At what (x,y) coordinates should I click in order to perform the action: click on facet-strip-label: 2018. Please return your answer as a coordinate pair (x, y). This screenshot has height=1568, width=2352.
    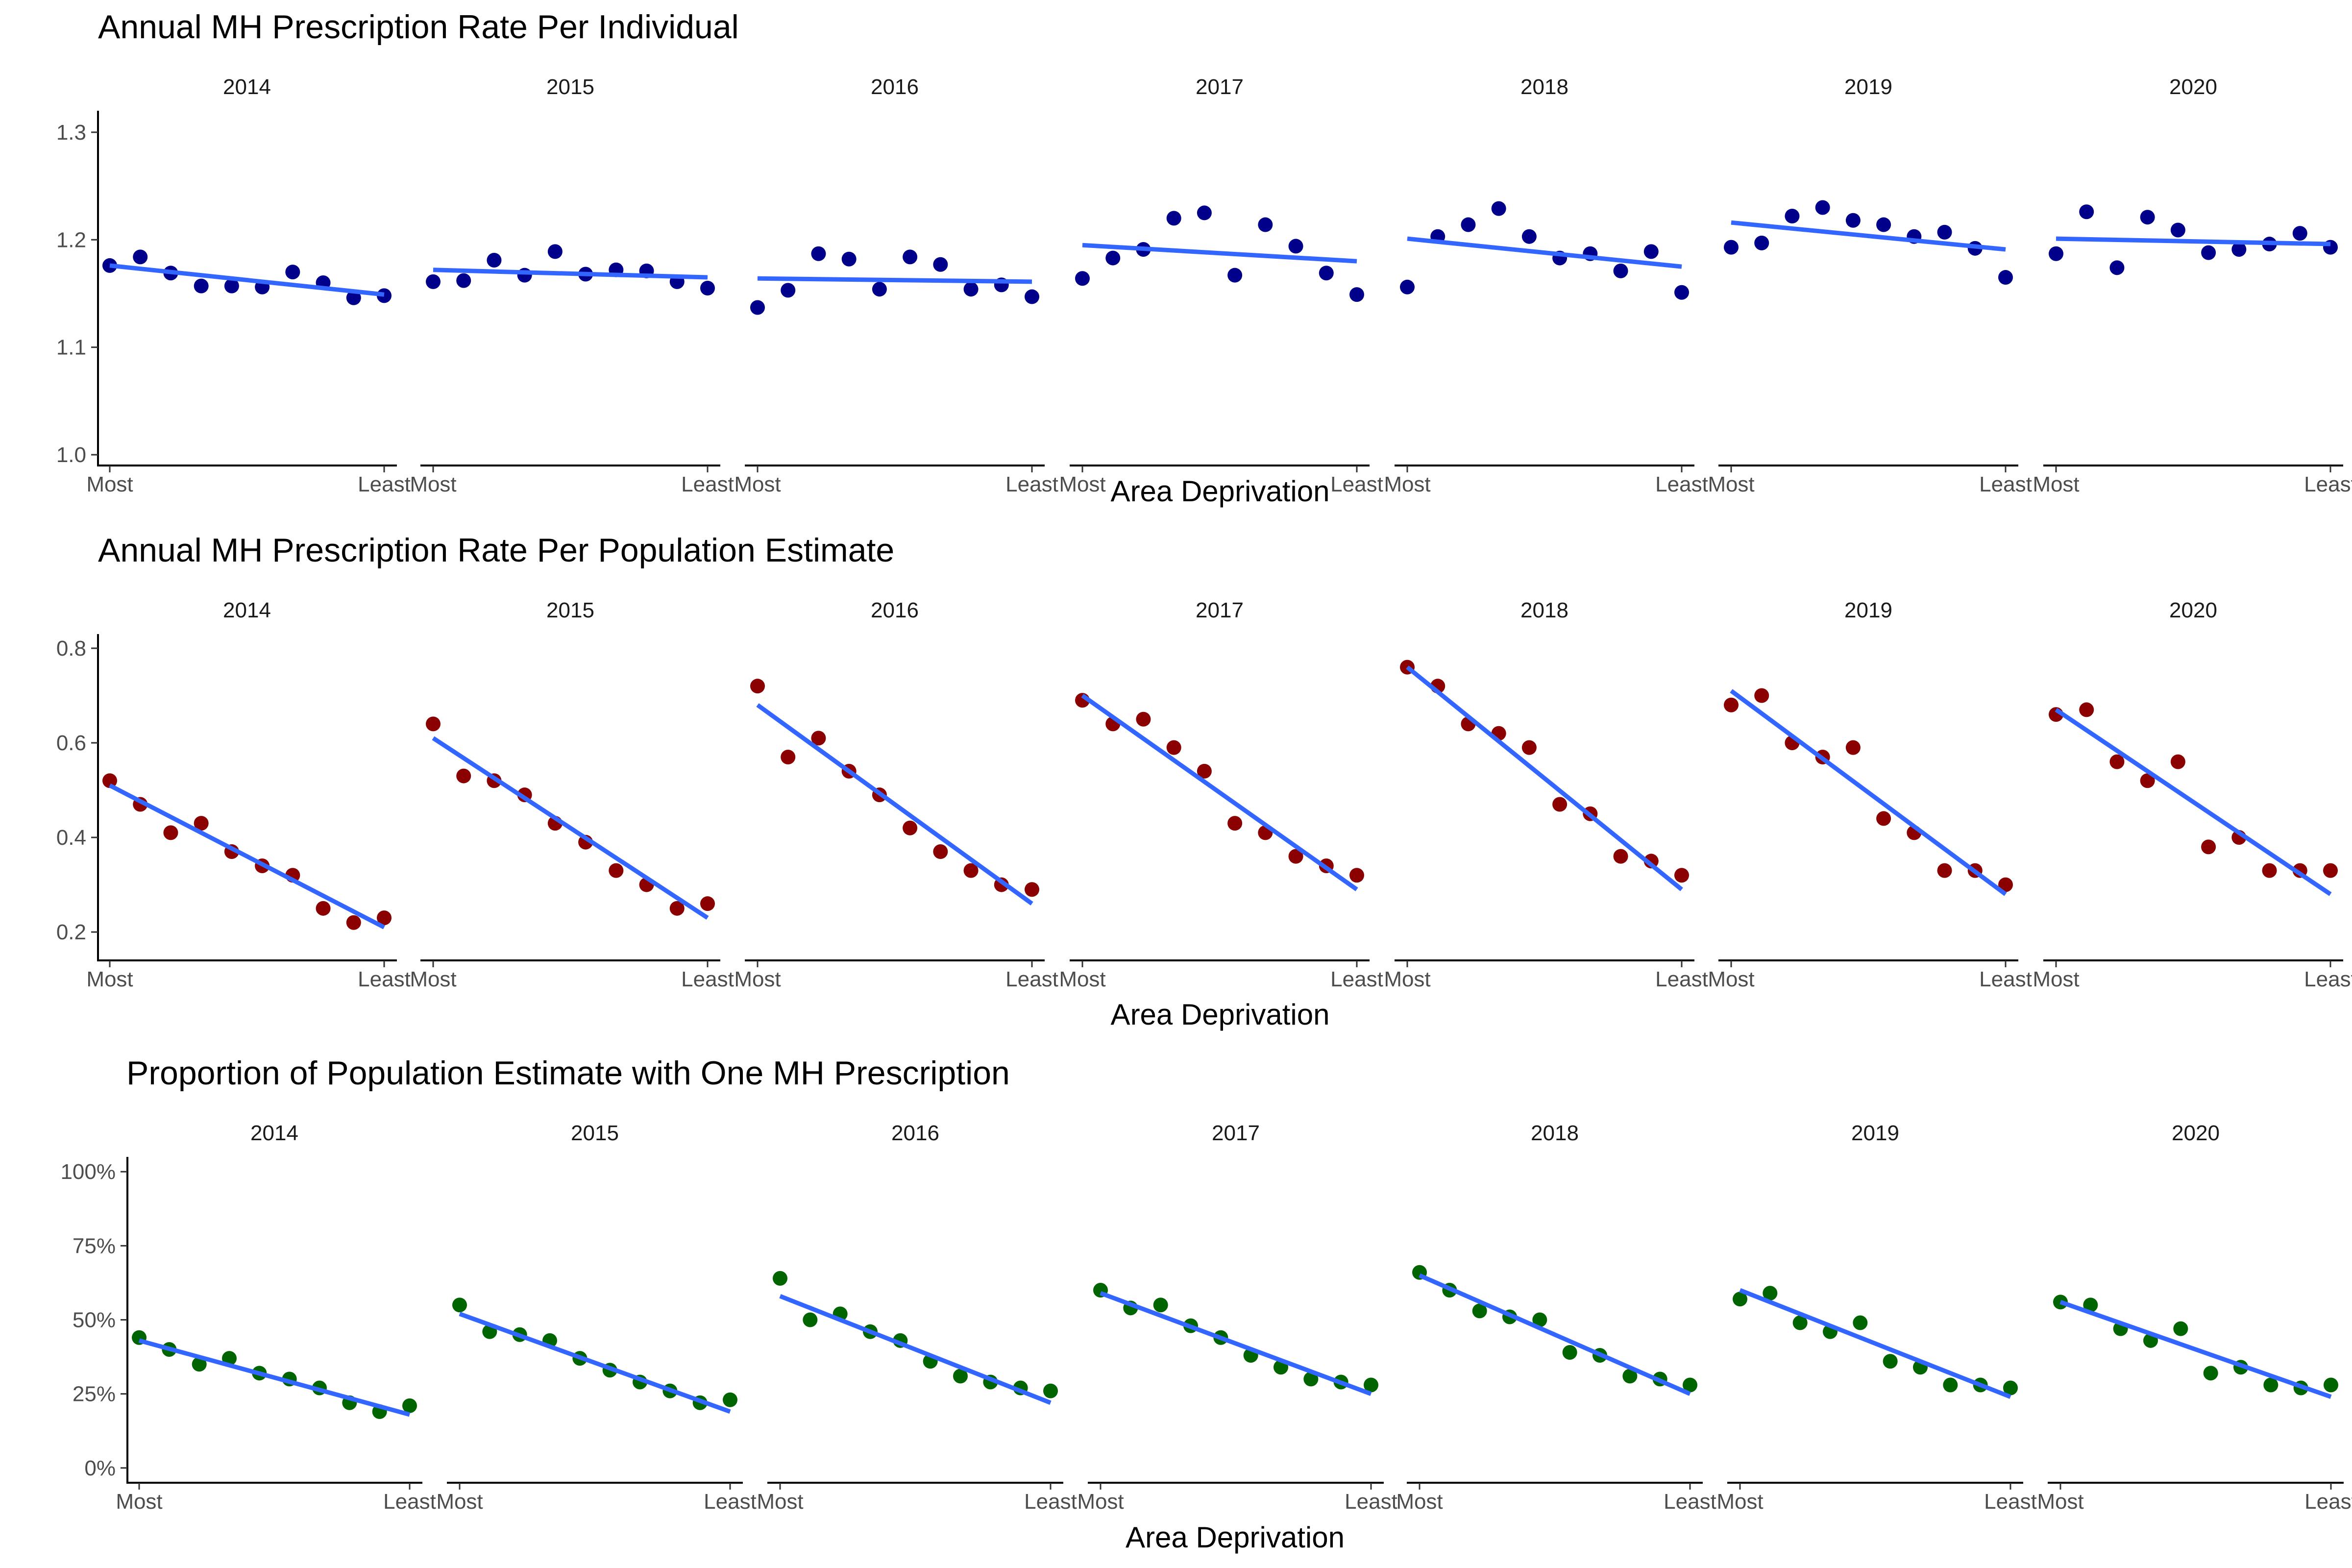
    Looking at the image, I should click on (1555, 1133).